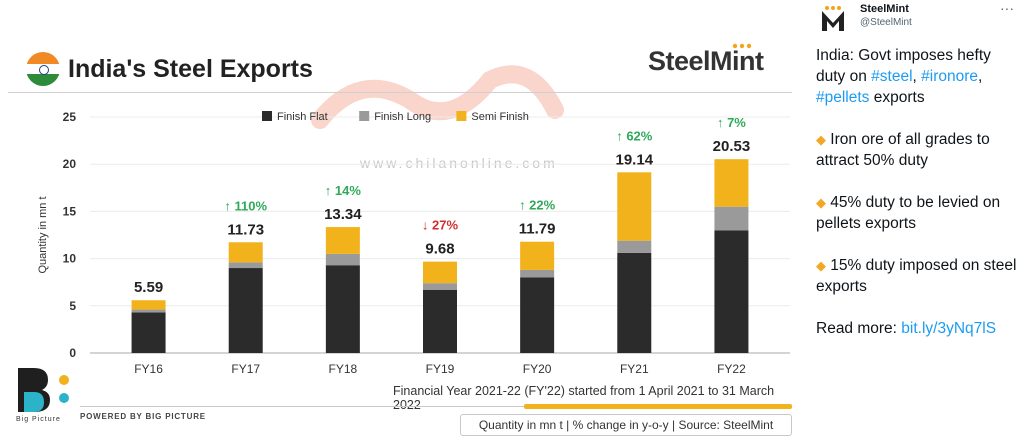 Image resolution: width=1024 pixels, height=442 pixels. I want to click on tweet-bullet-3: ◆ 15% duty imposed on steel exports, so click(916, 276).